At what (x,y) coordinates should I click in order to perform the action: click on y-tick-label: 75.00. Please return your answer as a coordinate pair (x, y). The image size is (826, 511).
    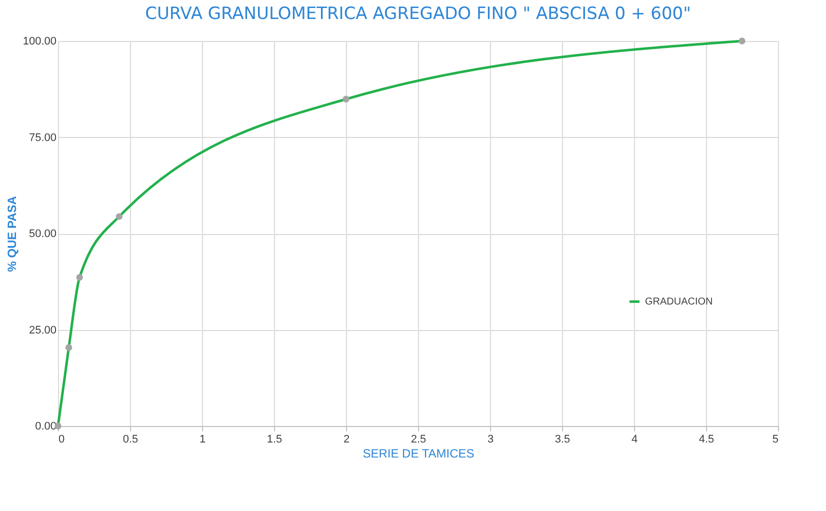
    Looking at the image, I should click on (42, 138).